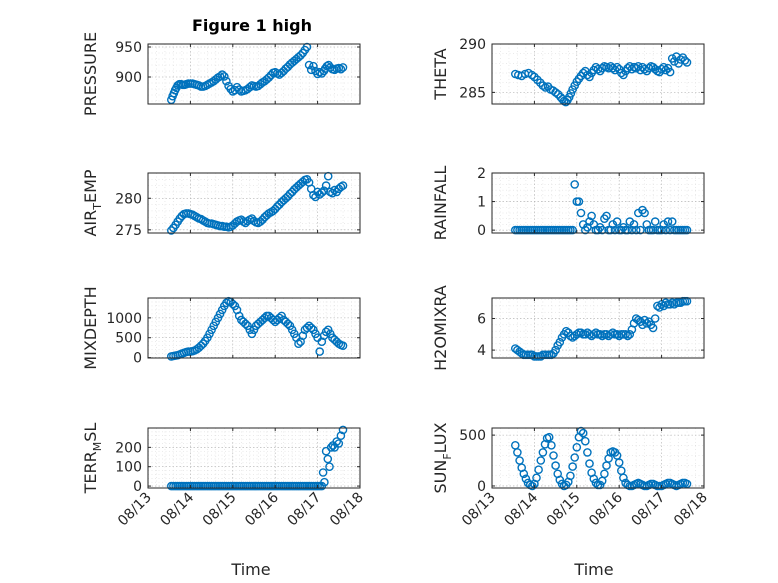  Describe the element at coordinates (481, 351) in the screenshot. I see `y-tick-label: 4` at that location.